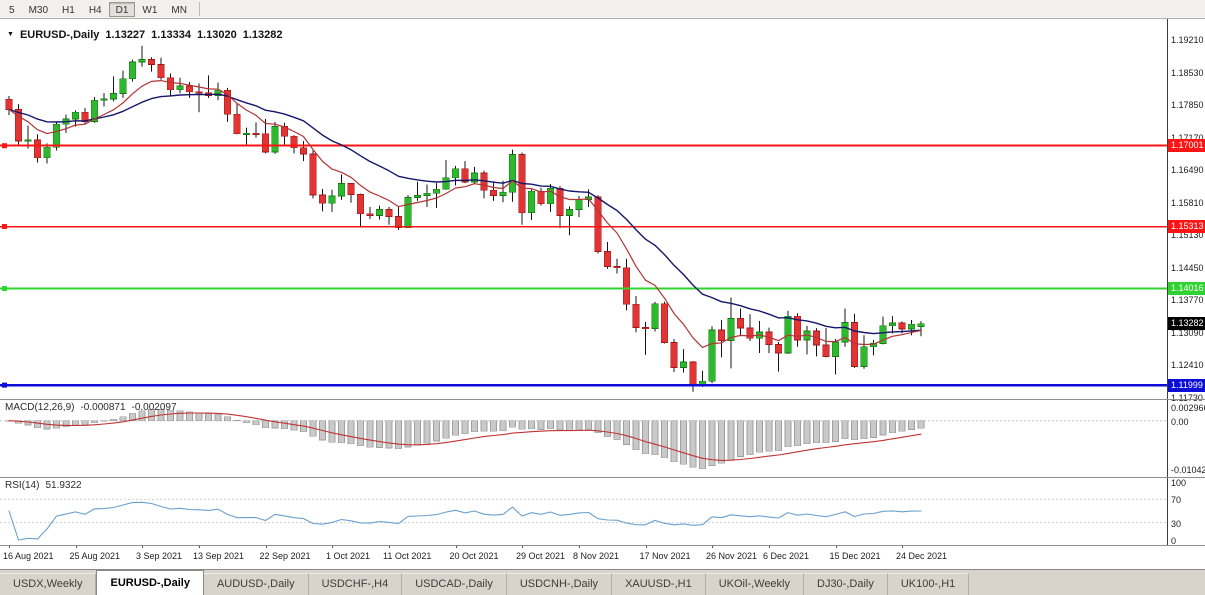 Image resolution: width=1205 pixels, height=595 pixels. Describe the element at coordinates (348, 556) in the screenshot. I see `date-label: 1 Oct 2021` at that location.